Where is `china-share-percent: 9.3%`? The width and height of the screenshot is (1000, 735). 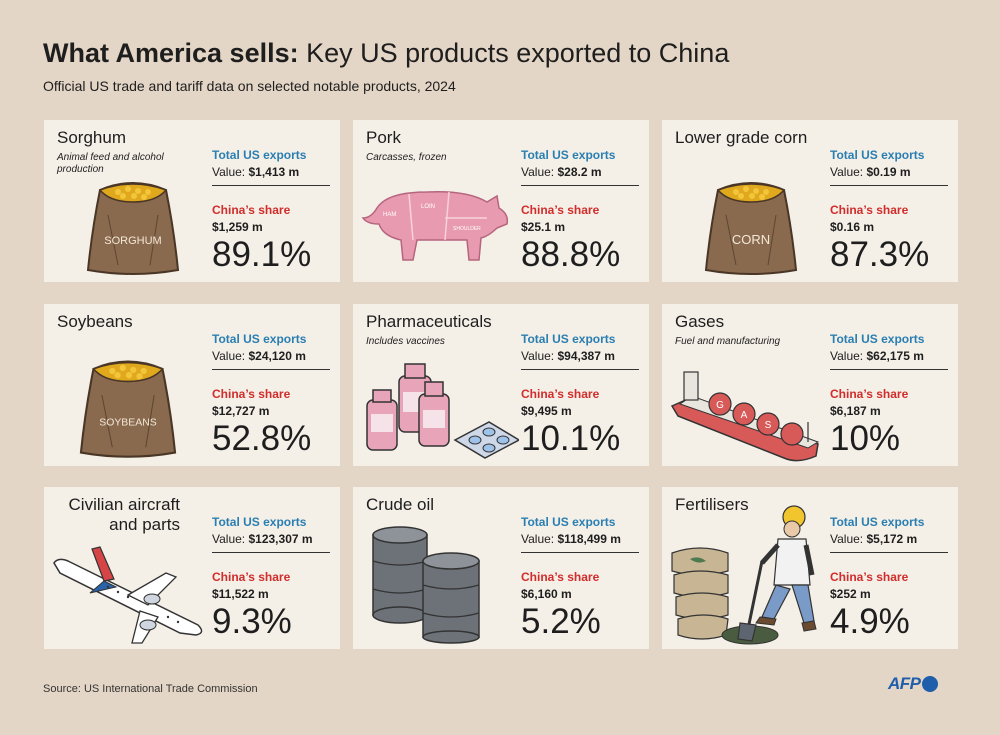 china-share-percent: 9.3% is located at coordinates (252, 621).